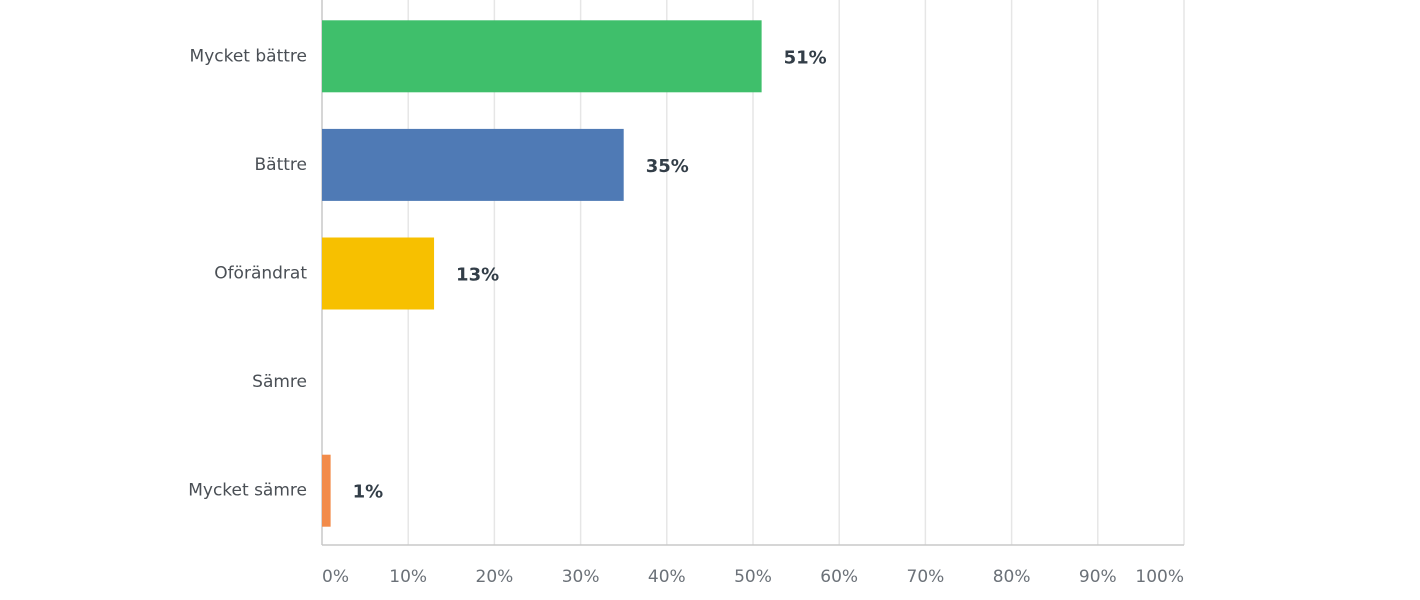 Image resolution: width=1420 pixels, height=600 pixels. Describe the element at coordinates (260, 274) in the screenshot. I see `category-label: Oförändrat` at that location.